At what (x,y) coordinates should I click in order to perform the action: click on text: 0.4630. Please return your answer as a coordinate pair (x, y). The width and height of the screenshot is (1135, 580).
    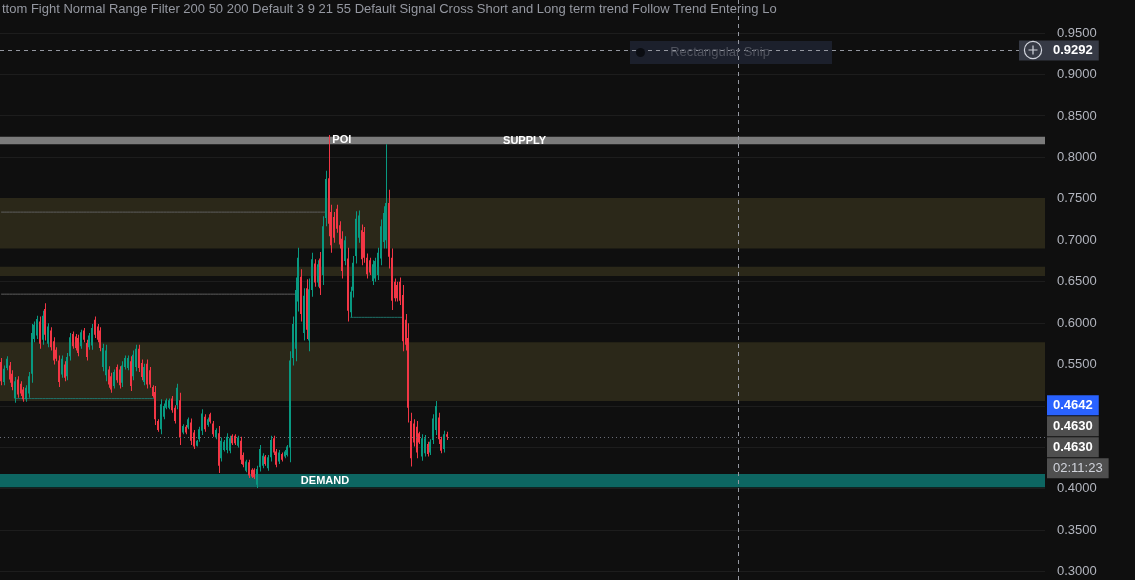
    Looking at the image, I should click on (1073, 426).